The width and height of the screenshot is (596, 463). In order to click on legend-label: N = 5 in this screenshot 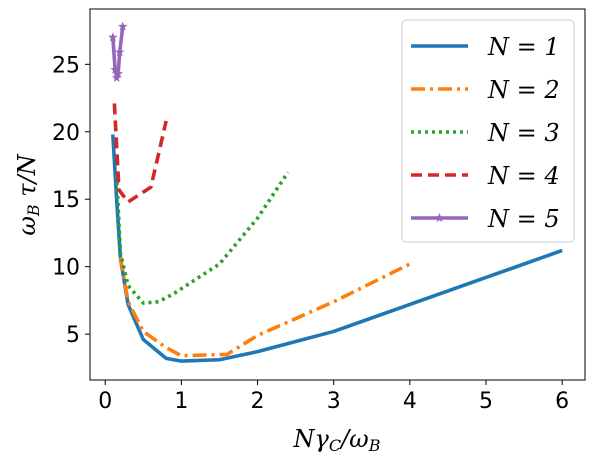, I will do `click(523, 219)`.